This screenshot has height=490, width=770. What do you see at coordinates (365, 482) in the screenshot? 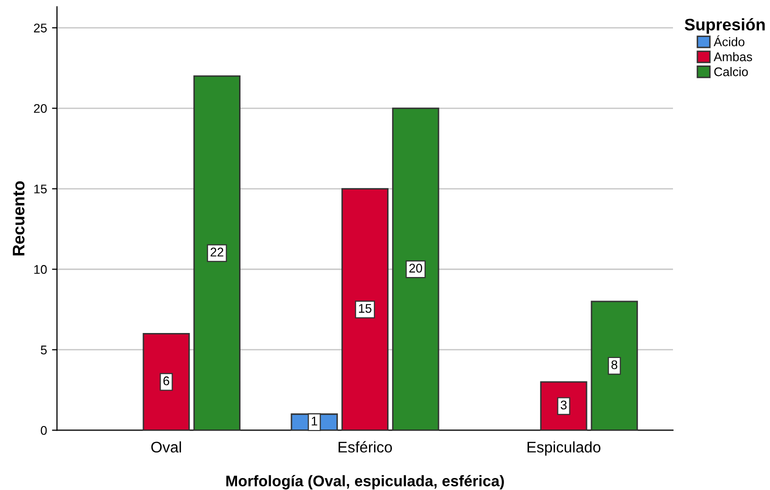
I see `x-axis-title: Morfología (Oval, espiculada, esférica)` at bounding box center [365, 482].